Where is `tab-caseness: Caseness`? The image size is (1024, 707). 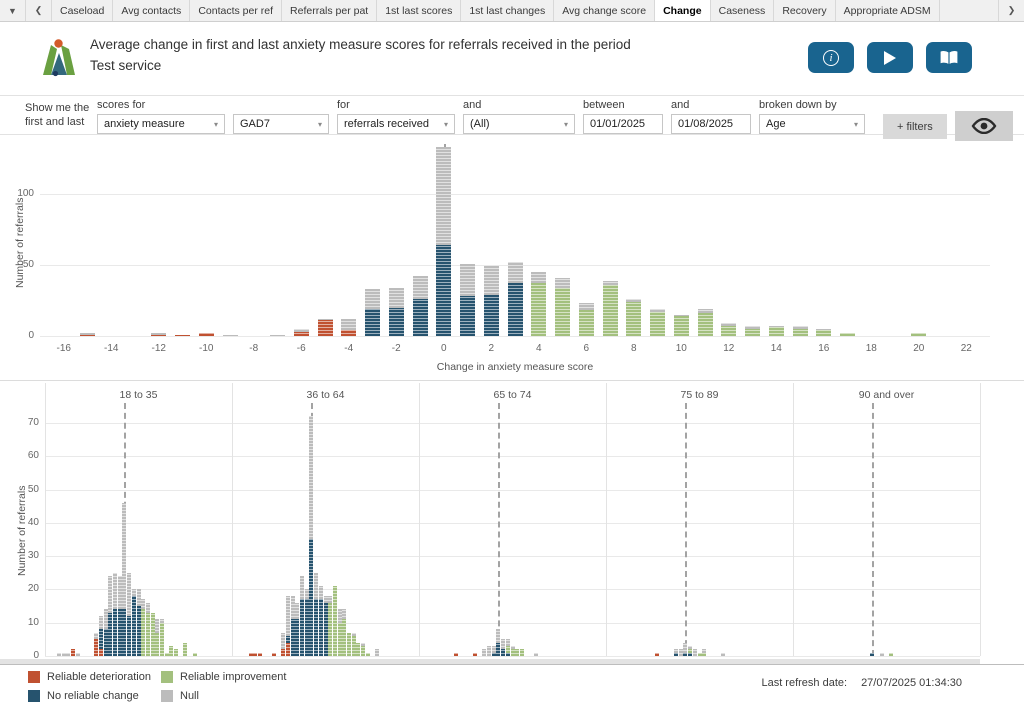
tab-caseness: Caseness is located at coordinates (743, 10).